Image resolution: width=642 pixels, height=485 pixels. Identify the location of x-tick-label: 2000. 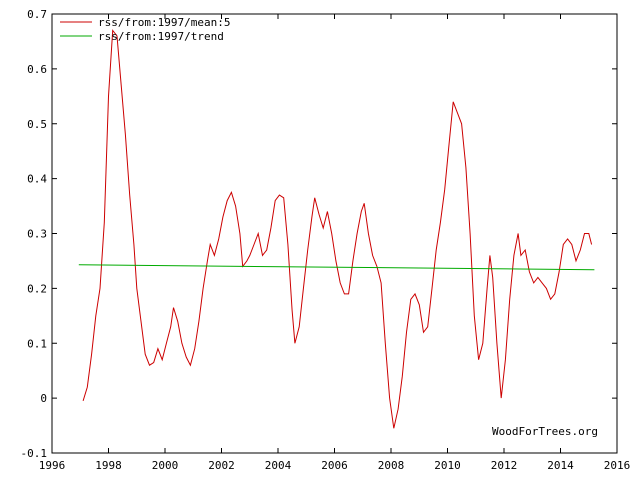
(165, 465).